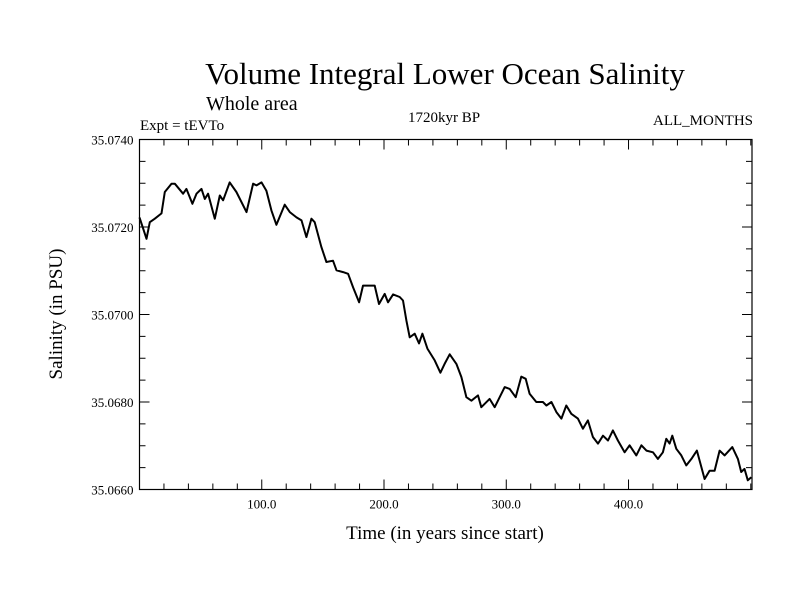  I want to click on y-axis-label: Salinity (in PSU), so click(56, 314).